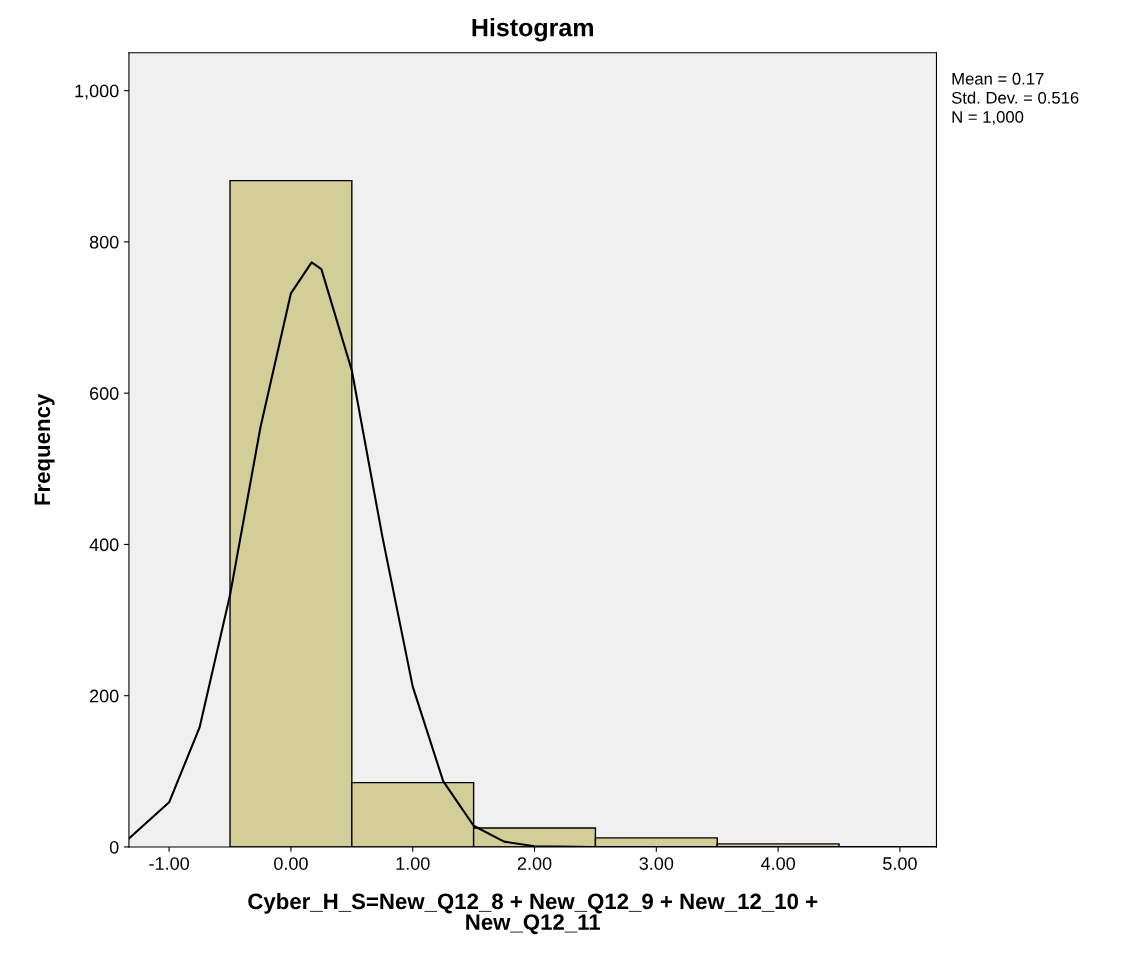 The height and width of the screenshot is (978, 1131). I want to click on x-tick-label: 3.00, so click(656, 863).